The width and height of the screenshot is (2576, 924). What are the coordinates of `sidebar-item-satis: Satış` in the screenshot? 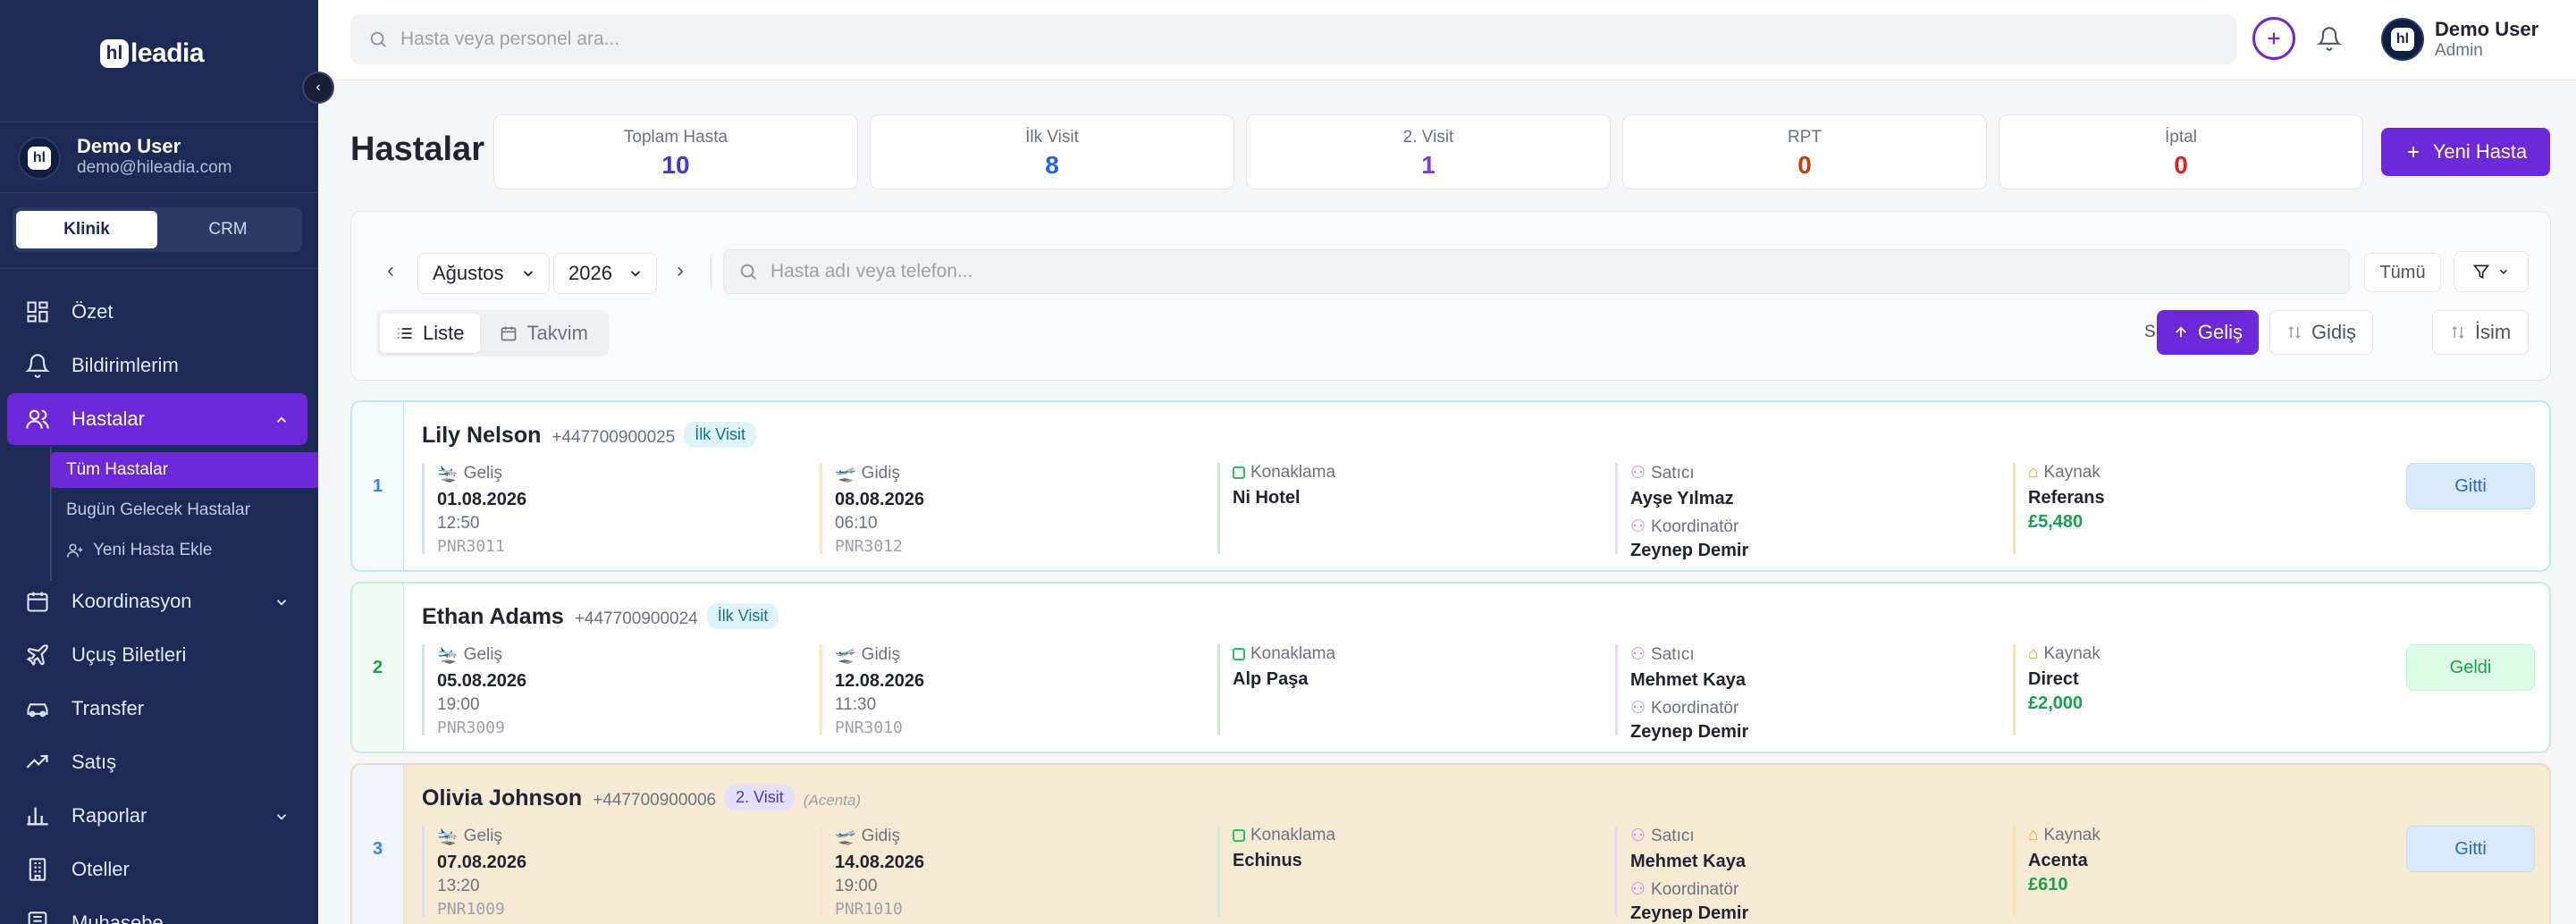 It's located at (157, 762).